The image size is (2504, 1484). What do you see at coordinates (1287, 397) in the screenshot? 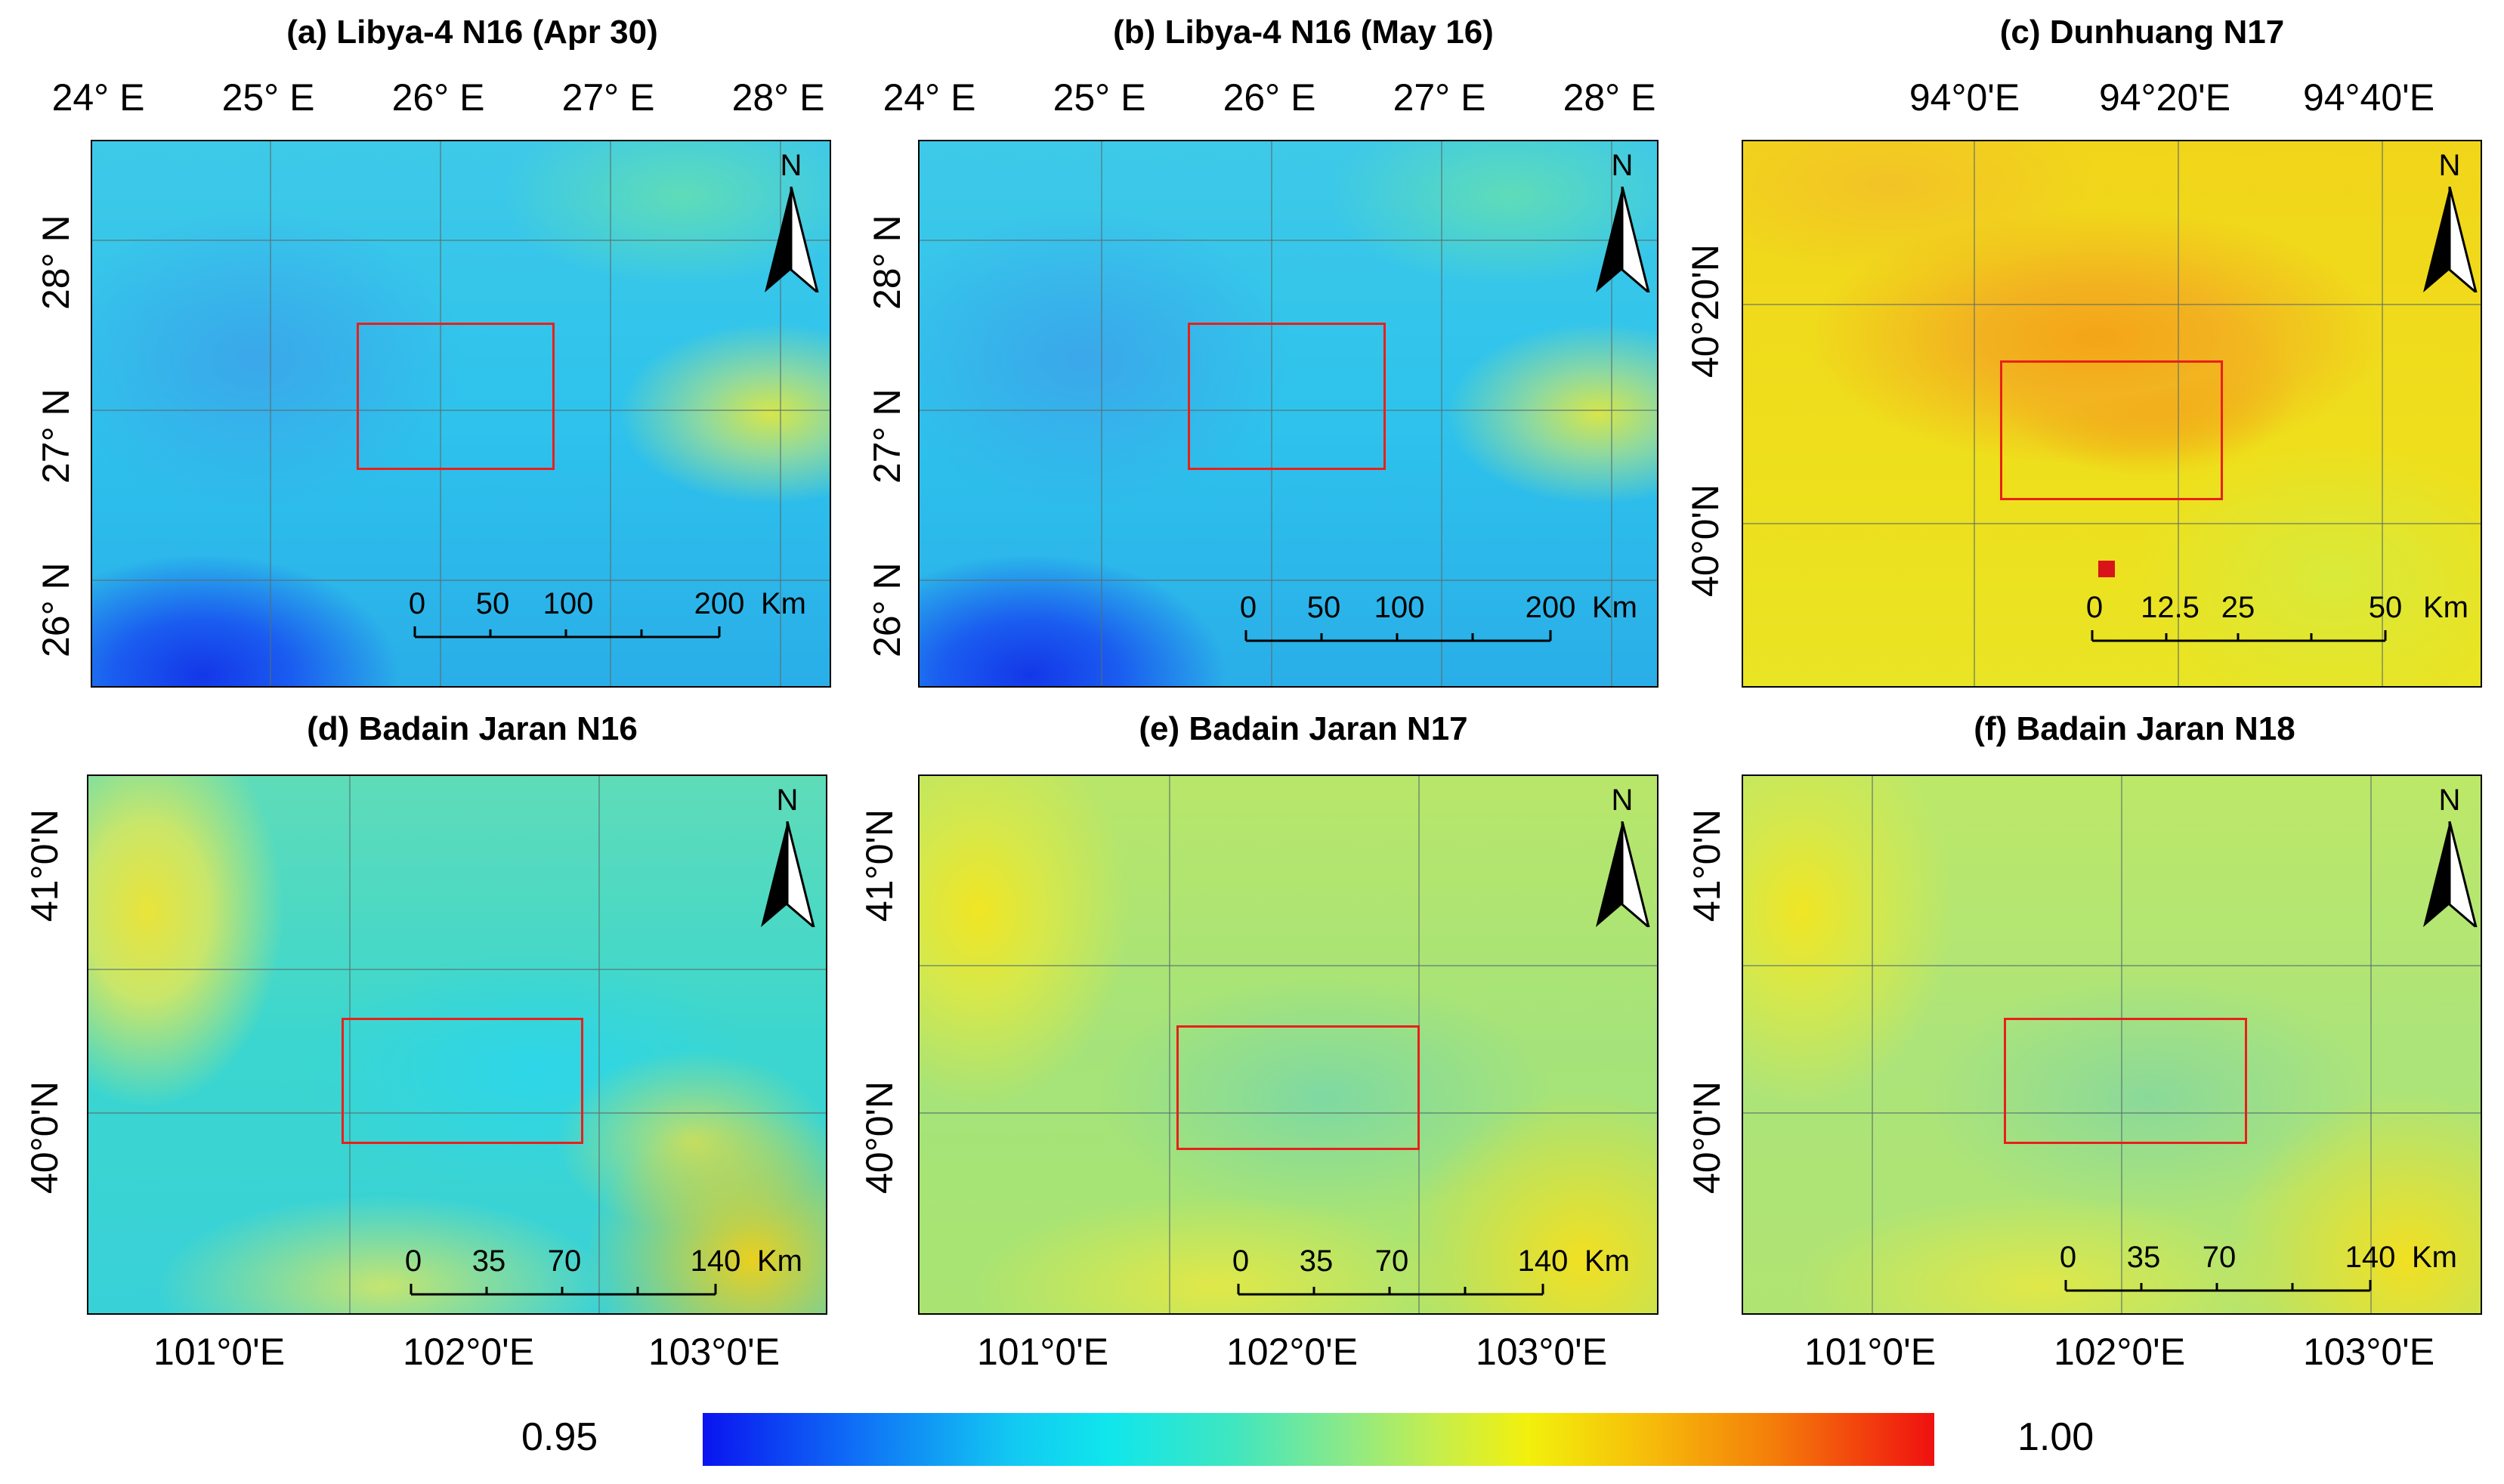
I see `panel-b-roi` at bounding box center [1287, 397].